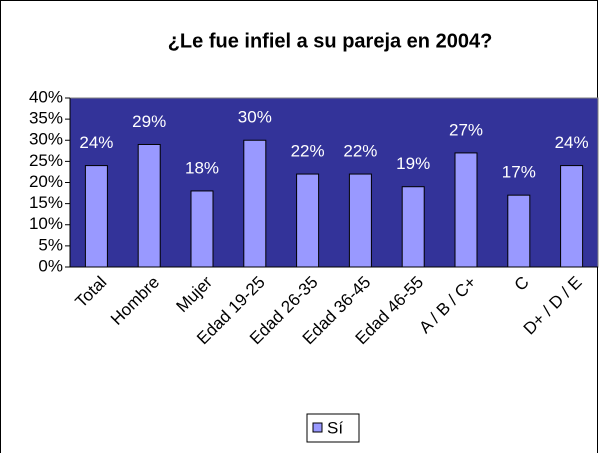  Describe the element at coordinates (202, 167) in the screenshot. I see `data-label: 18%` at that location.